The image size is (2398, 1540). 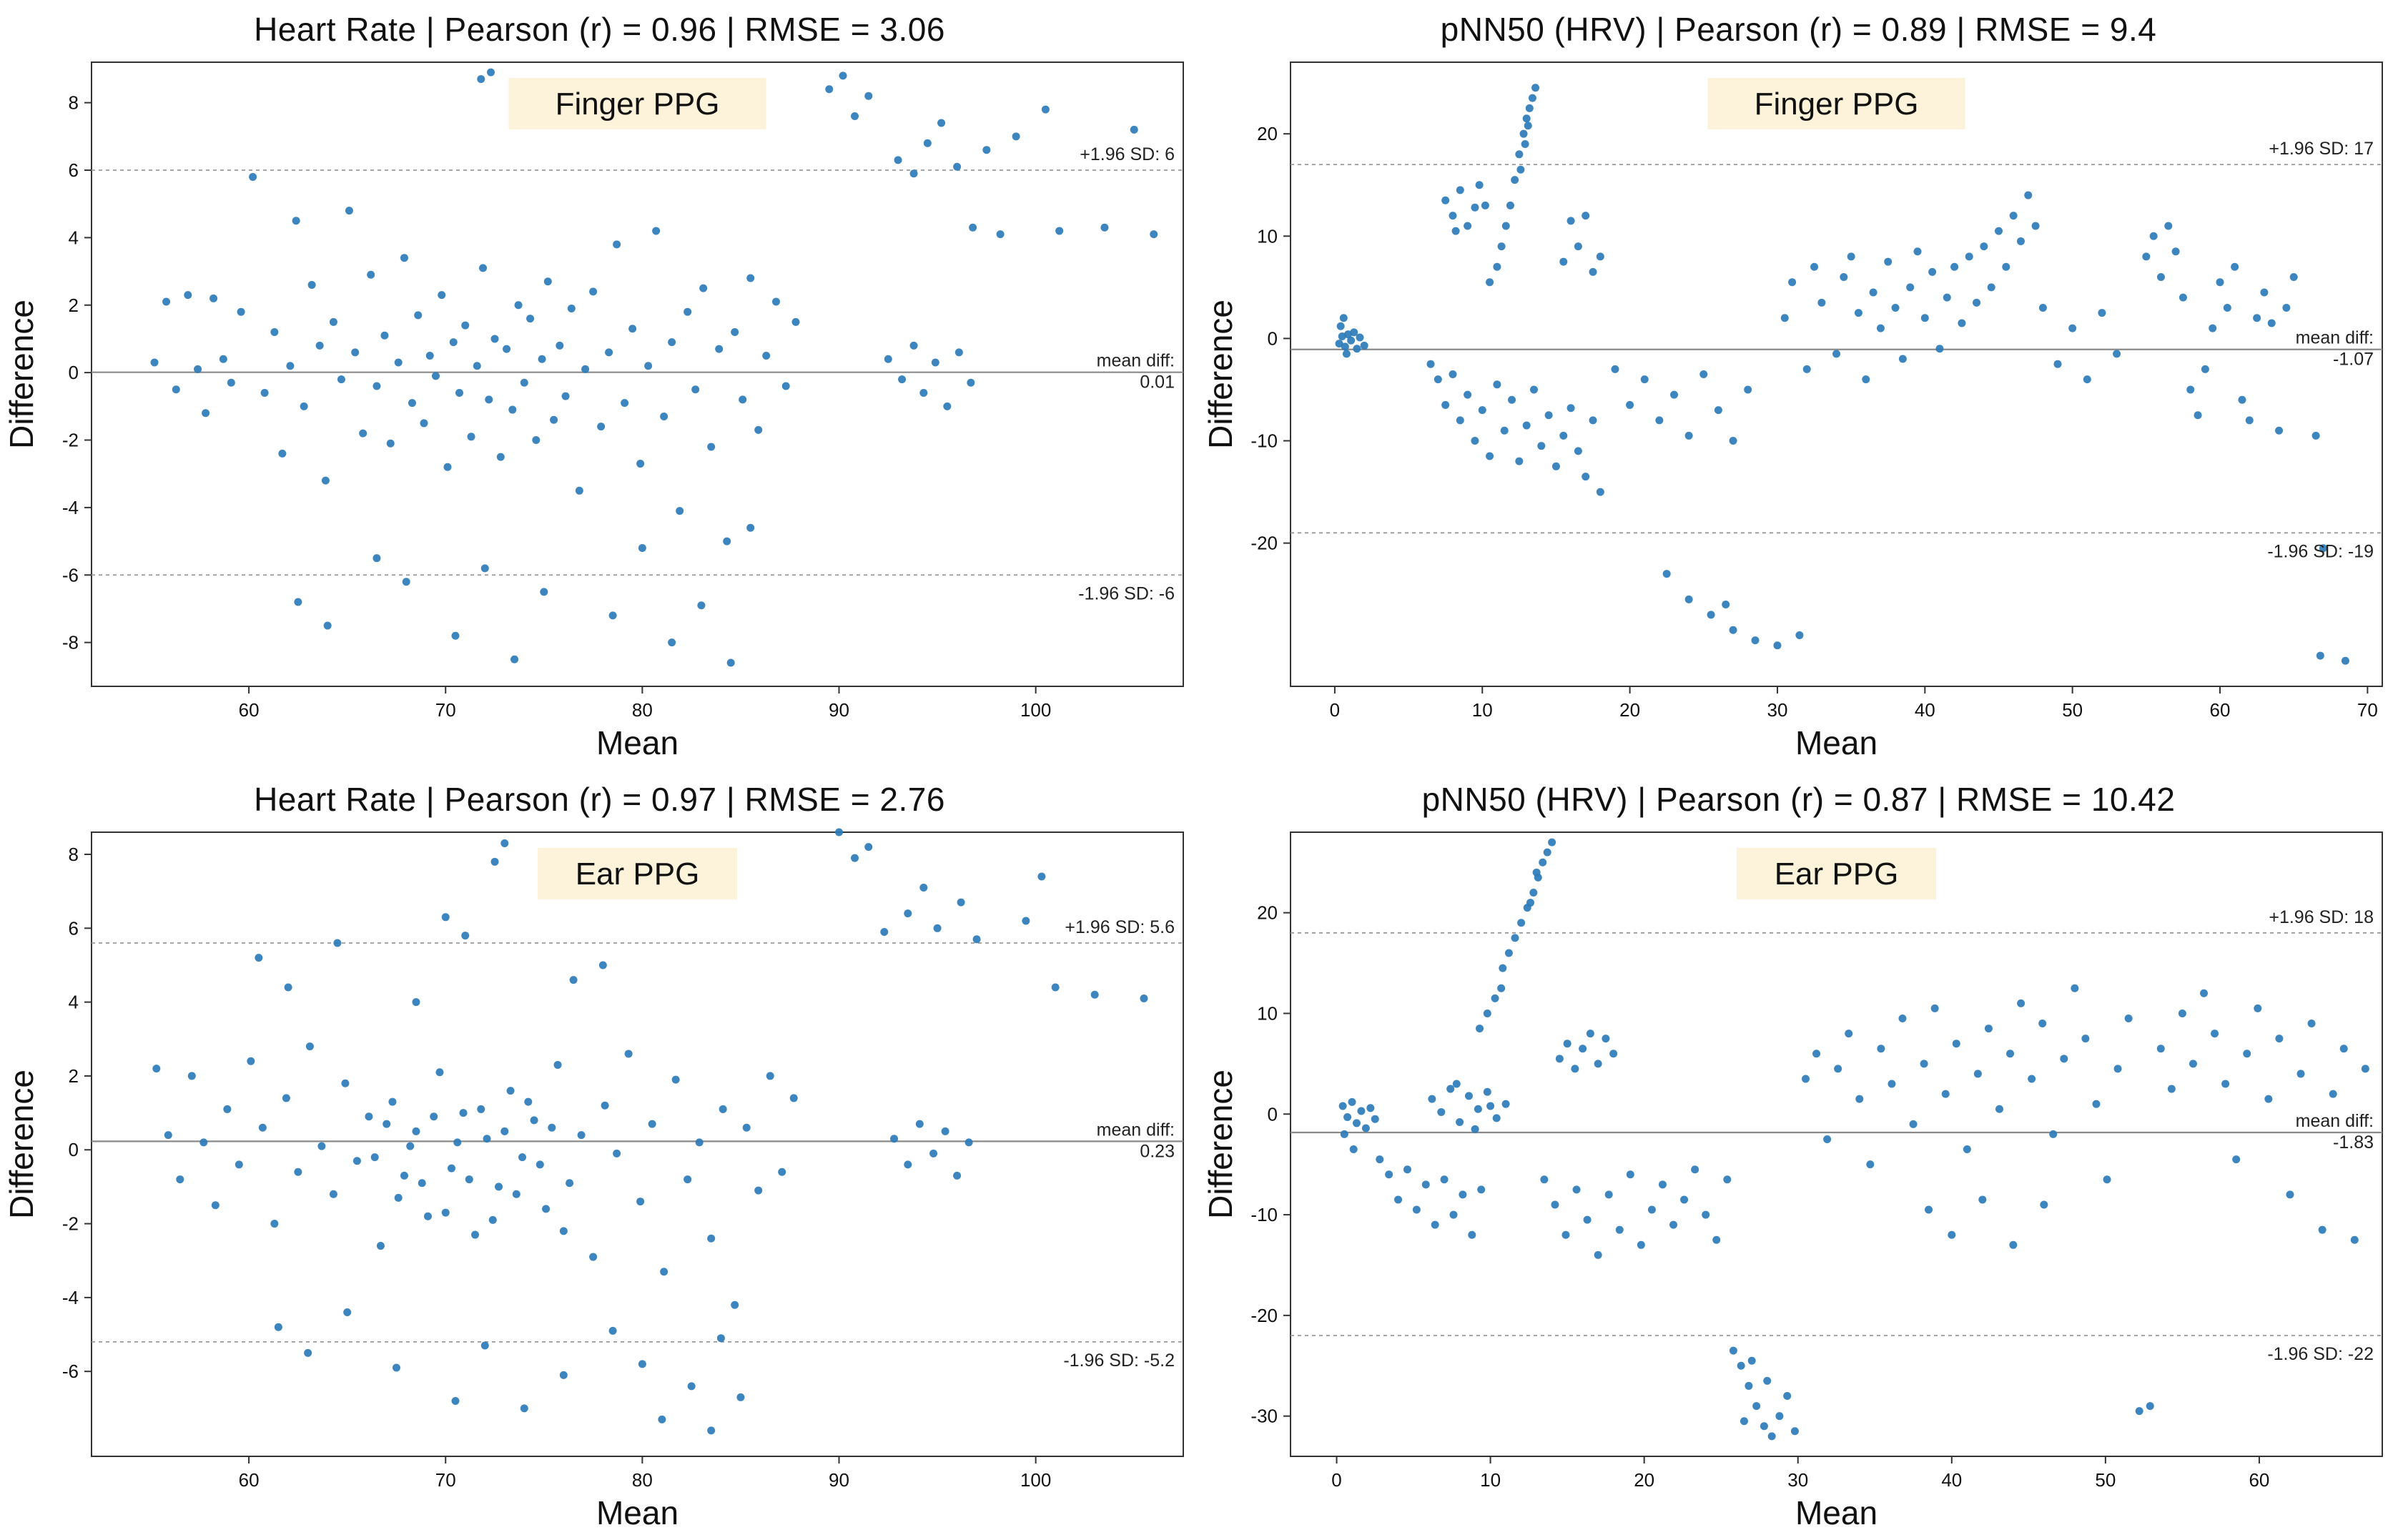 What do you see at coordinates (642, 1480) in the screenshot?
I see `x-tick-label: 80` at bounding box center [642, 1480].